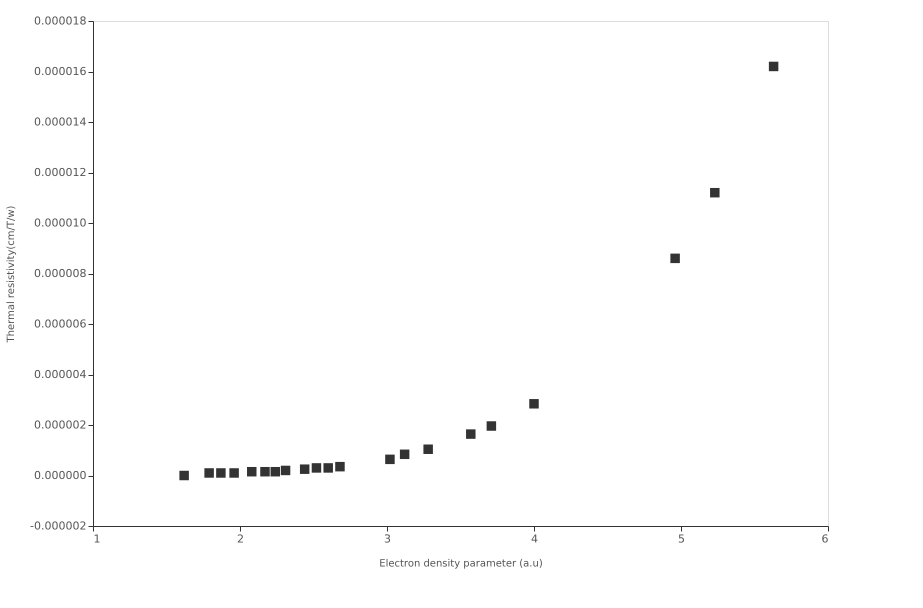  I want to click on y-tick-label: 0.000000, so click(60, 475).